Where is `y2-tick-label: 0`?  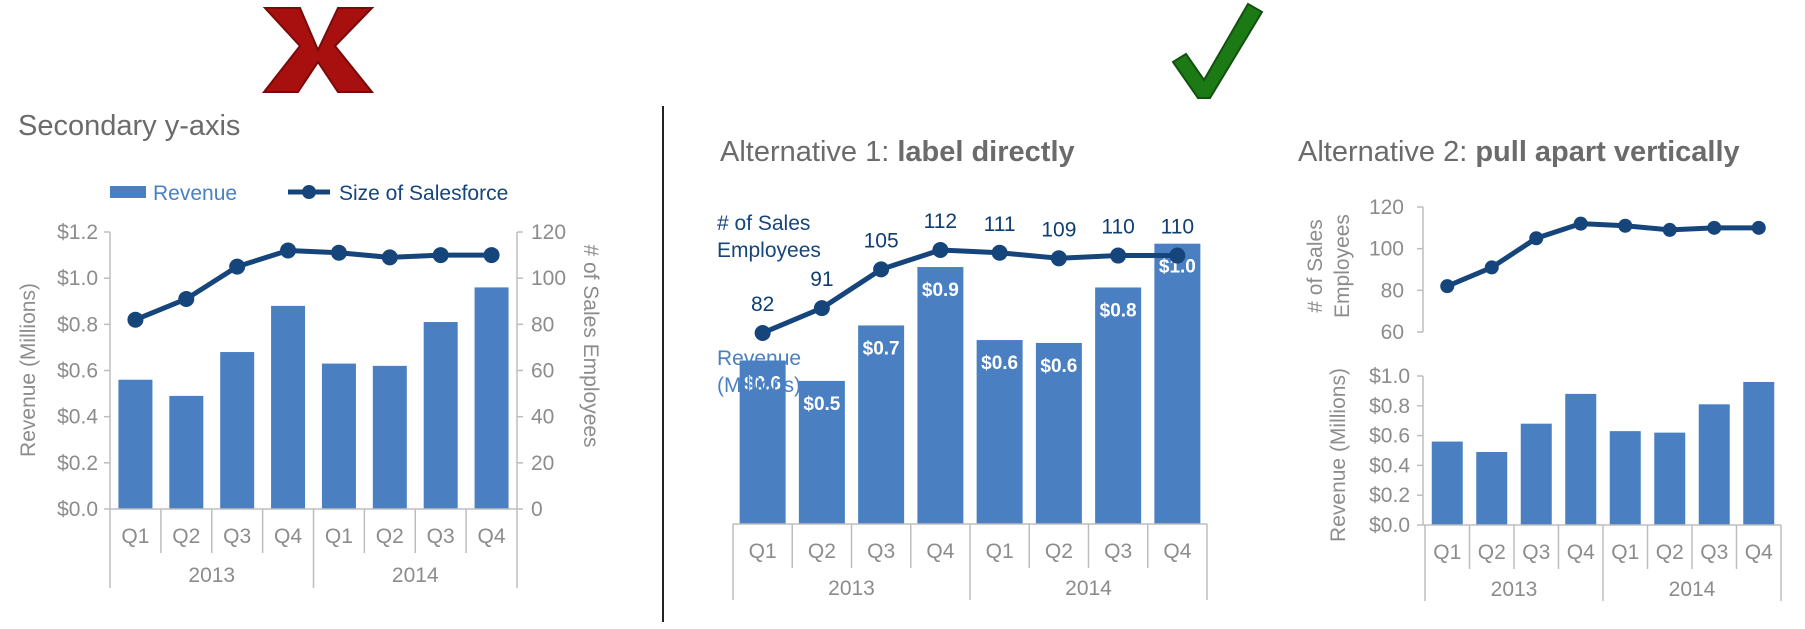 y2-tick-label: 0 is located at coordinates (537, 509).